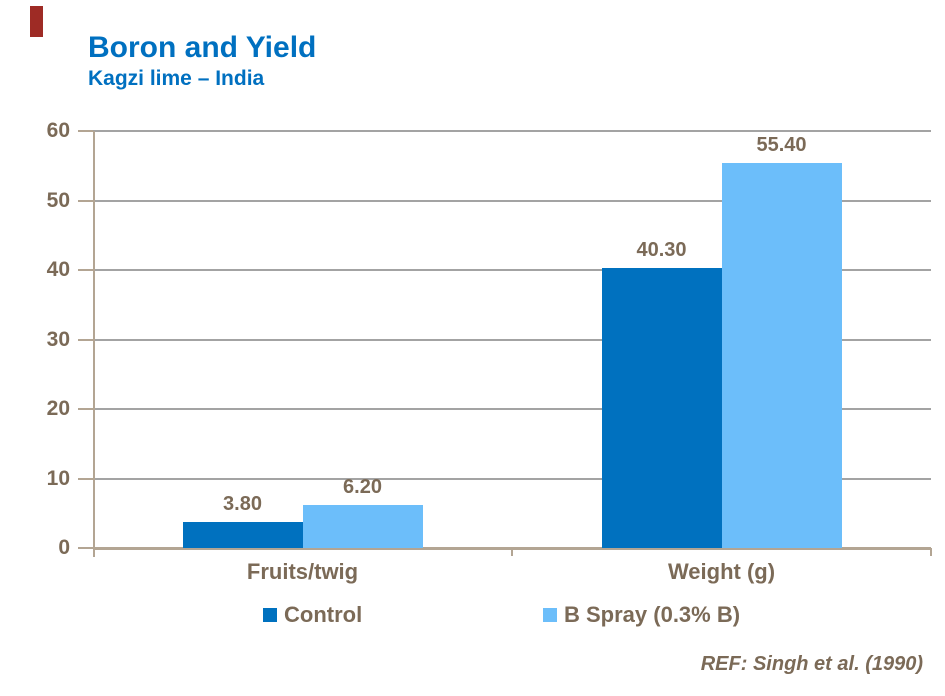  Describe the element at coordinates (781, 144) in the screenshot. I see `value-label-1-1: 55.40` at that location.